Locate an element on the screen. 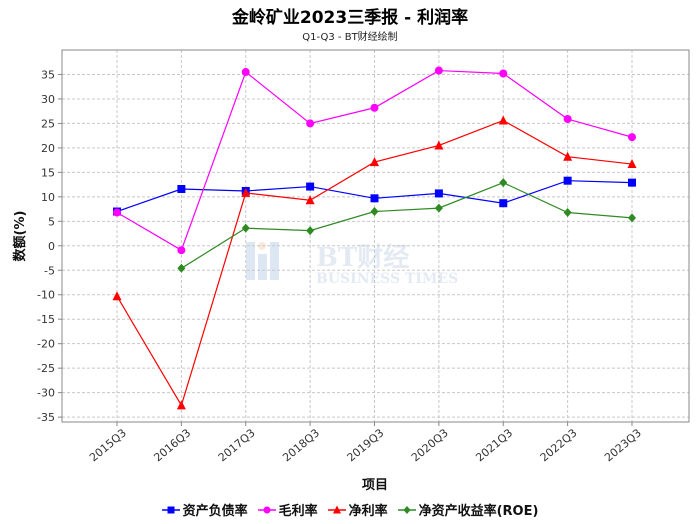 The image size is (700, 524). legend-label: 毛利率 is located at coordinates (298, 511).